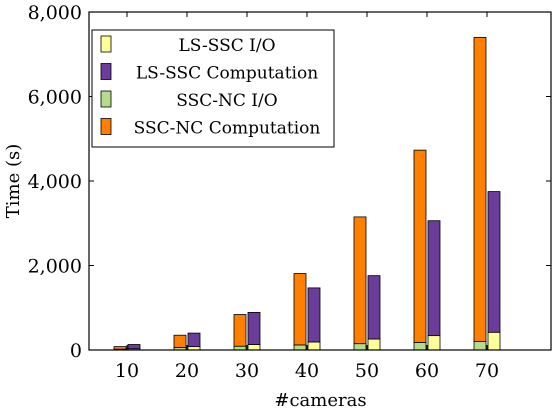 This screenshot has height=412, width=552. What do you see at coordinates (226, 46) in the screenshot?
I see `legend-label-ls-ssc-i-o: LS-SSC I/O` at bounding box center [226, 46].